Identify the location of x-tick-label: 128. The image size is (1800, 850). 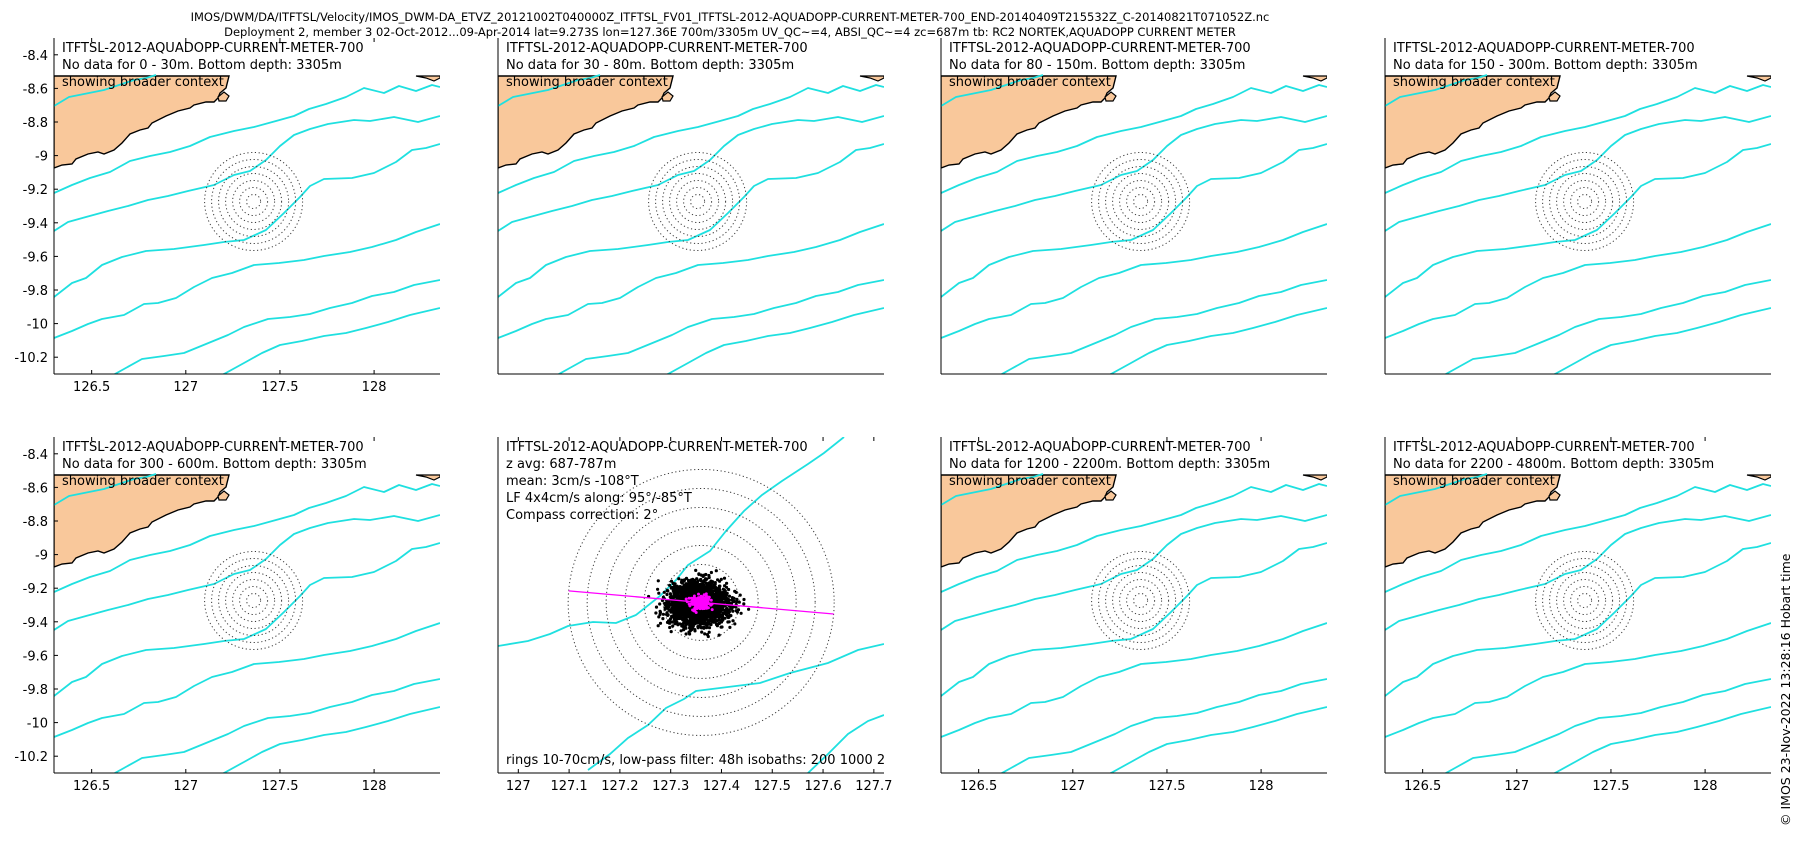
(1261, 786).